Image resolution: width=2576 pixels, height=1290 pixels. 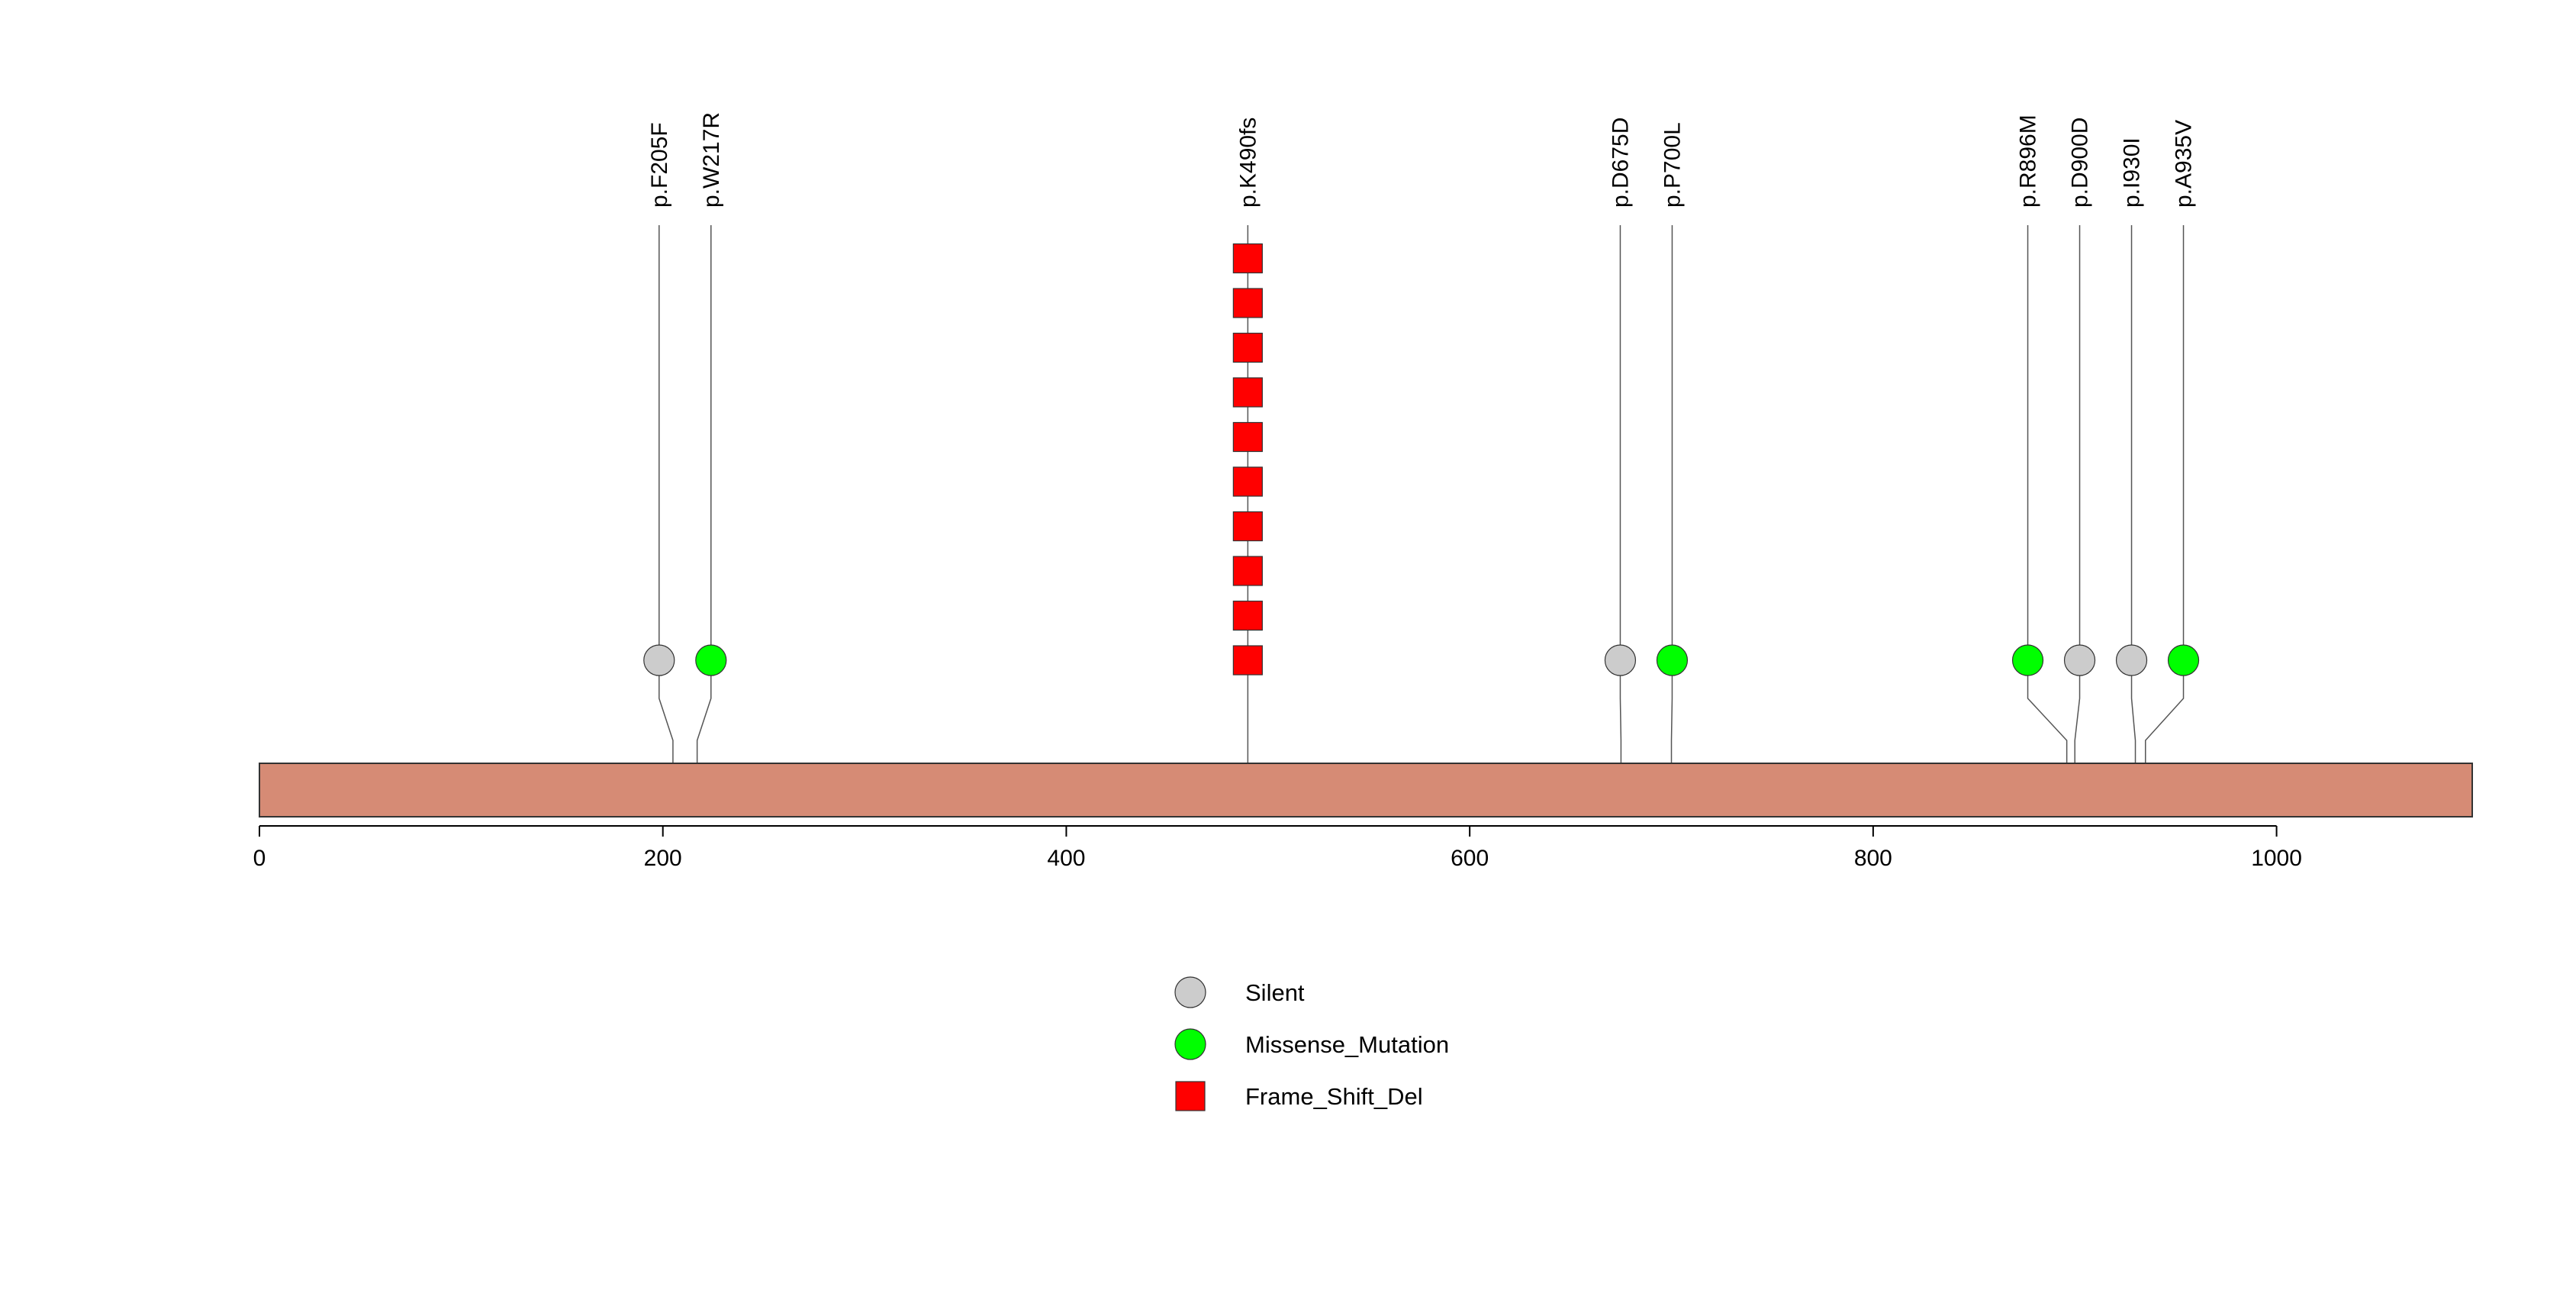 I want to click on legend-swatch-frame-shift-del, so click(x=1190, y=1096).